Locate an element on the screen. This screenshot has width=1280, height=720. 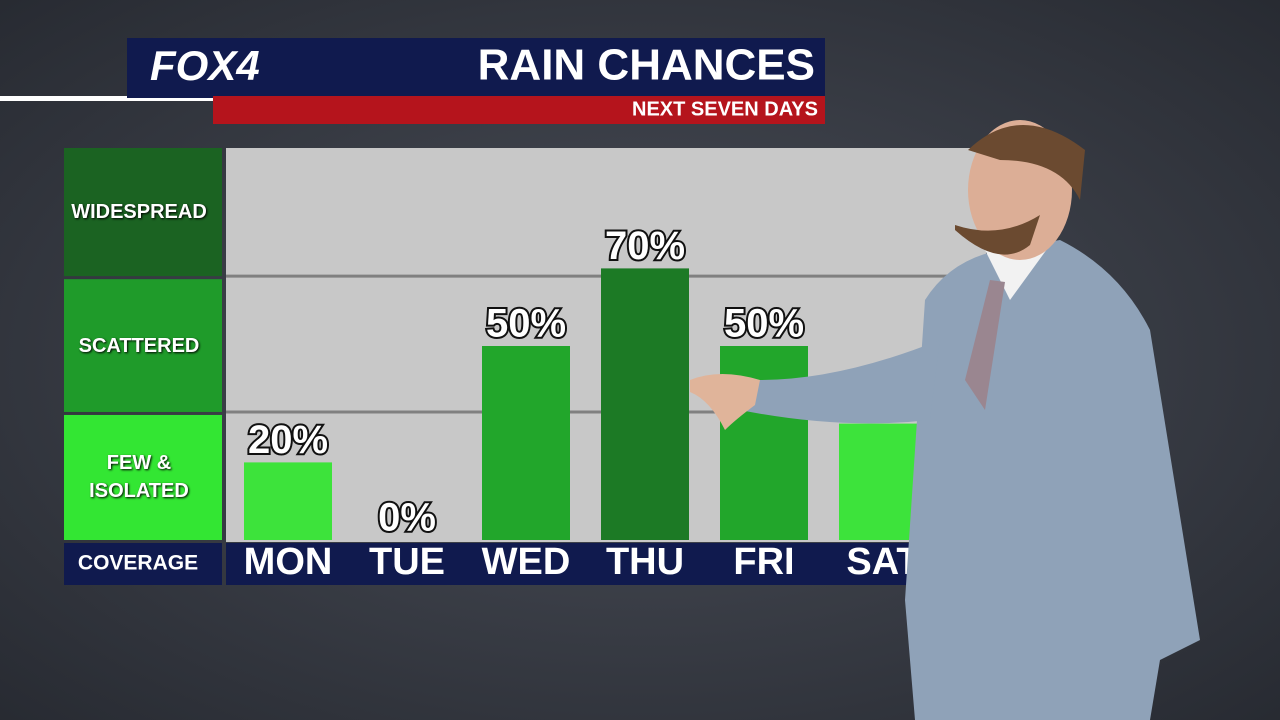
band-label: SCATTERED is located at coordinates (139, 345).